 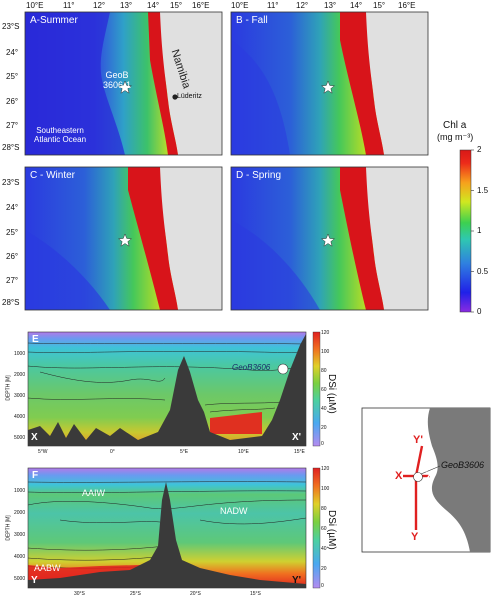 What do you see at coordinates (479, 149) in the screenshot?
I see `chl-tick: 2` at bounding box center [479, 149].